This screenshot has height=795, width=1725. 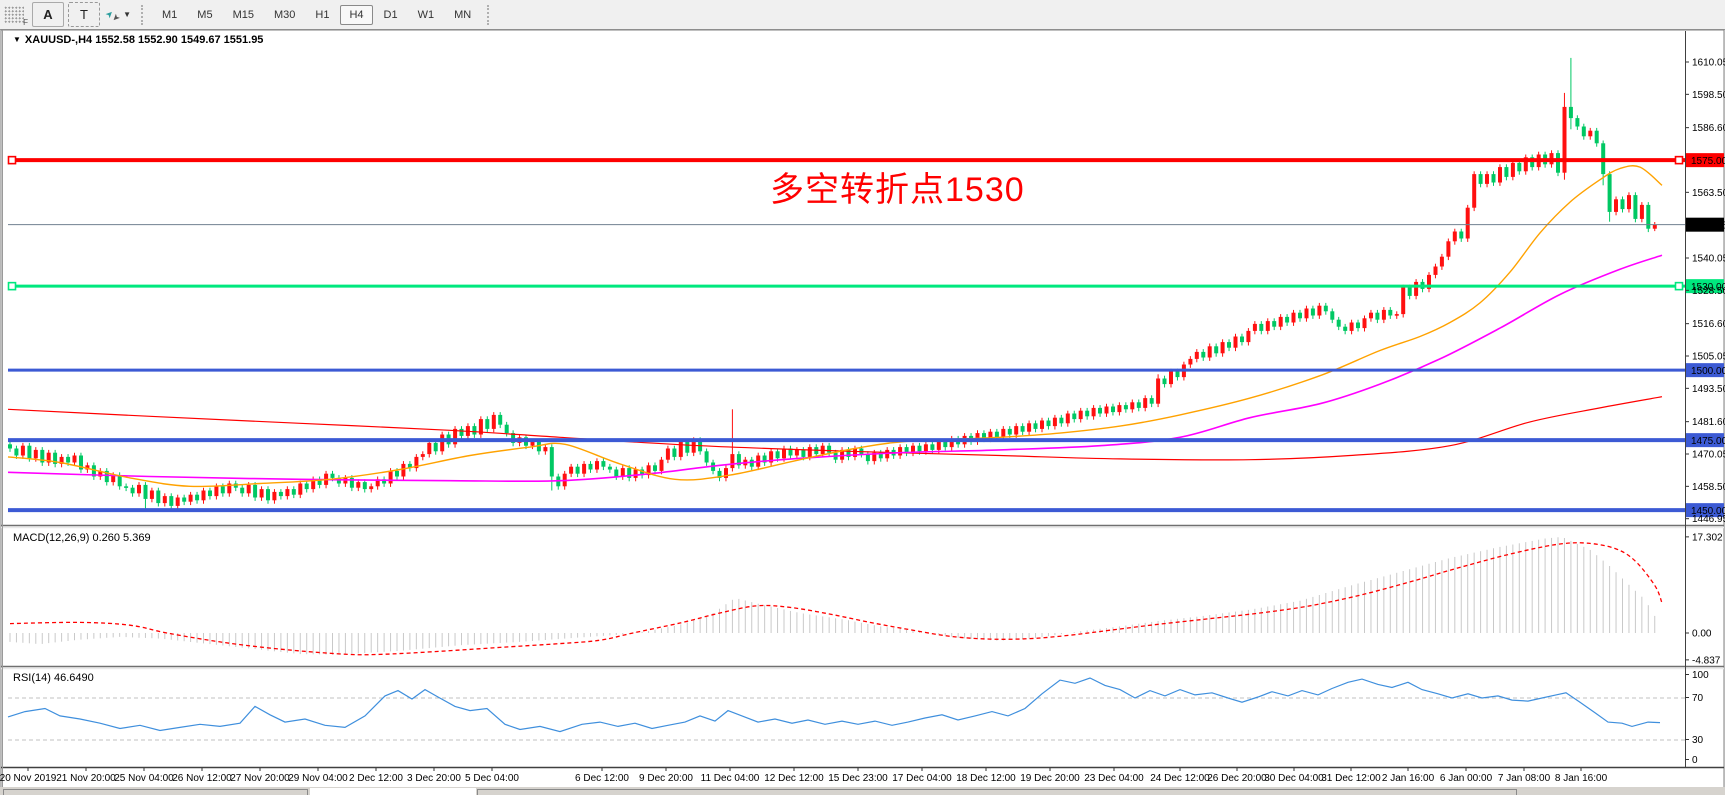 I want to click on text-tool-glyph: T, so click(x=84, y=14).